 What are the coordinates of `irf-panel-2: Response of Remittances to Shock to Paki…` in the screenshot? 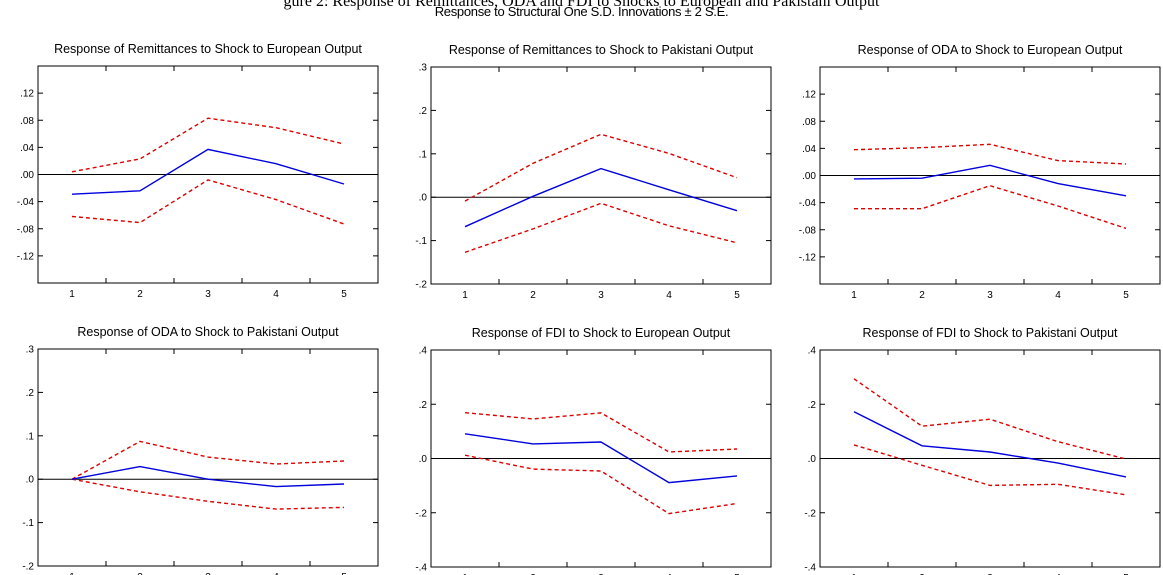 It's located at (593, 172).